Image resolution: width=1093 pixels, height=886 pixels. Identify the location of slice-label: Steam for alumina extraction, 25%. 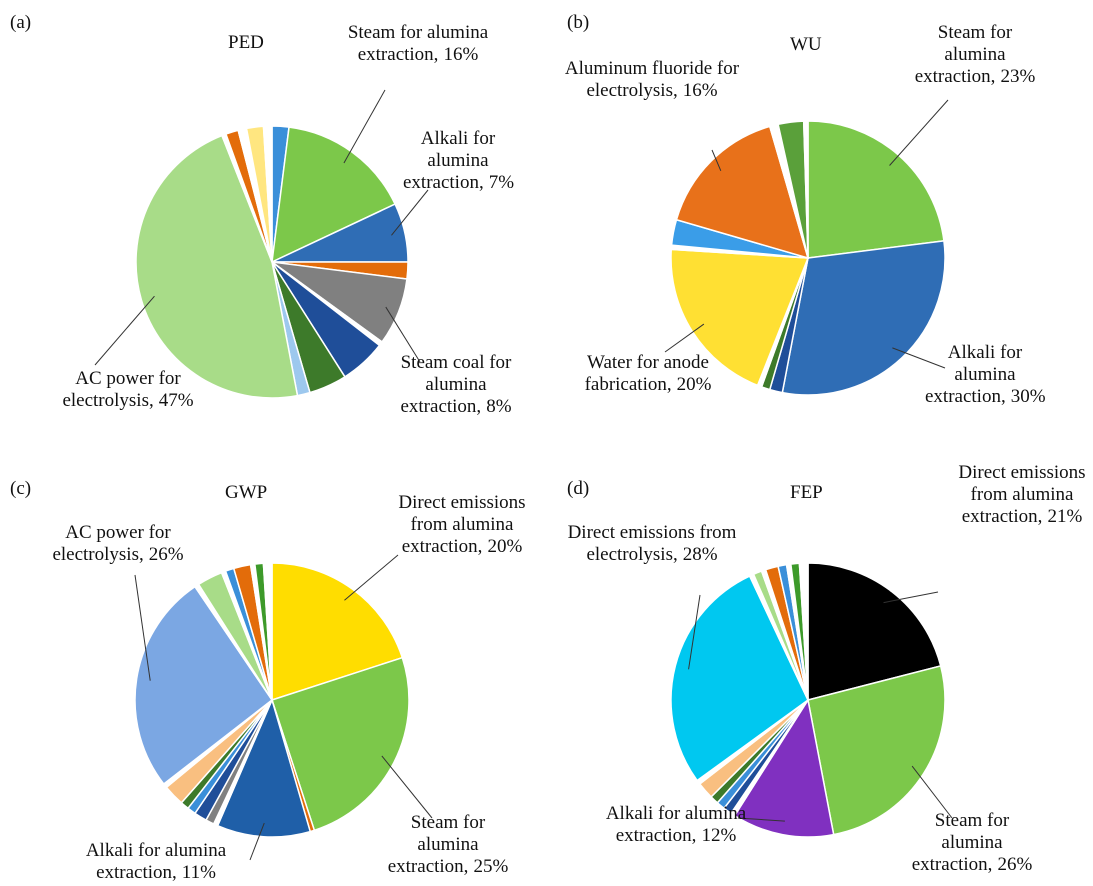
(448, 845).